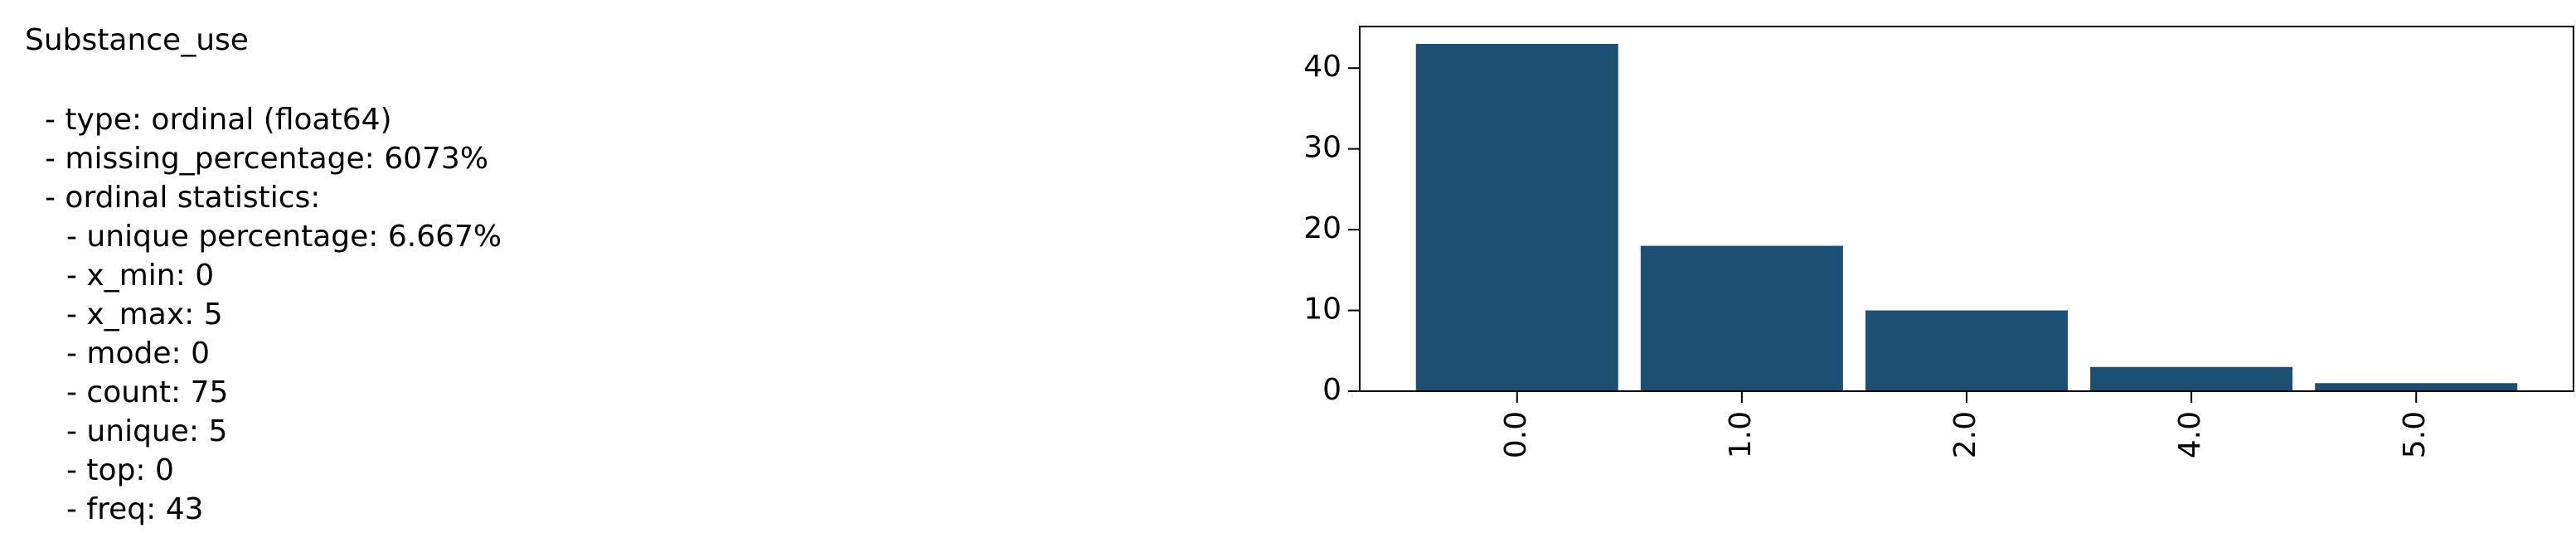 The height and width of the screenshot is (547, 2576). I want to click on y-tick-label: 10, so click(1322, 310).